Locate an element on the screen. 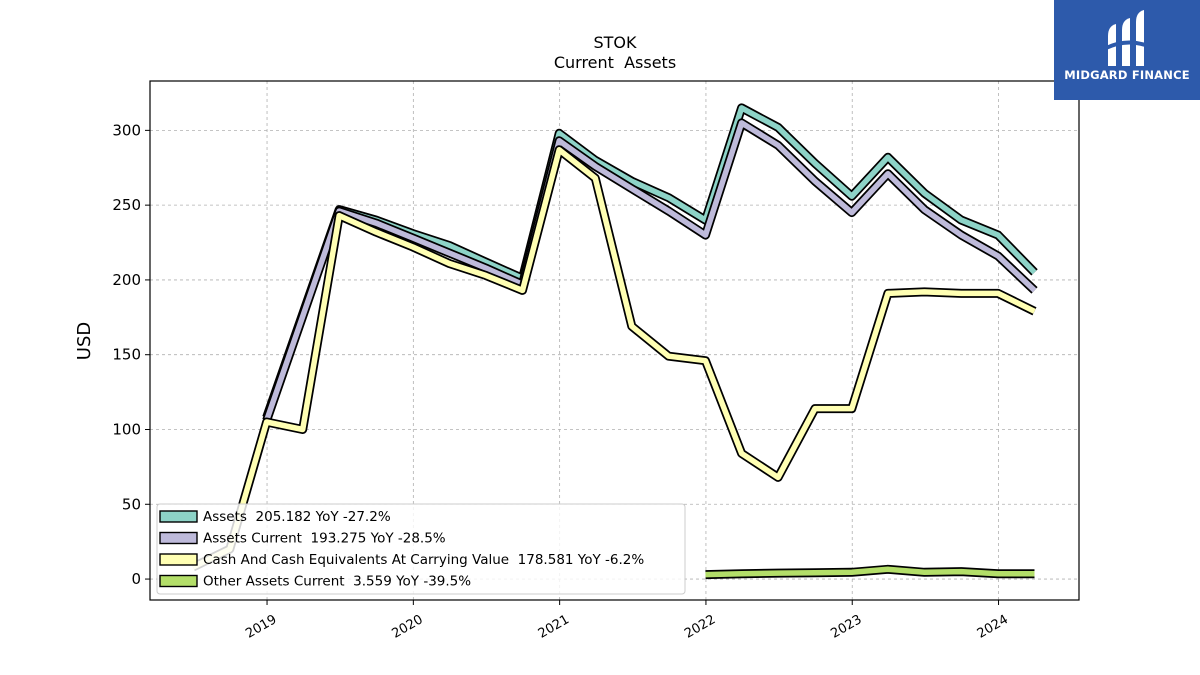  x-tick-label: 2021 is located at coordinates (554, 627).